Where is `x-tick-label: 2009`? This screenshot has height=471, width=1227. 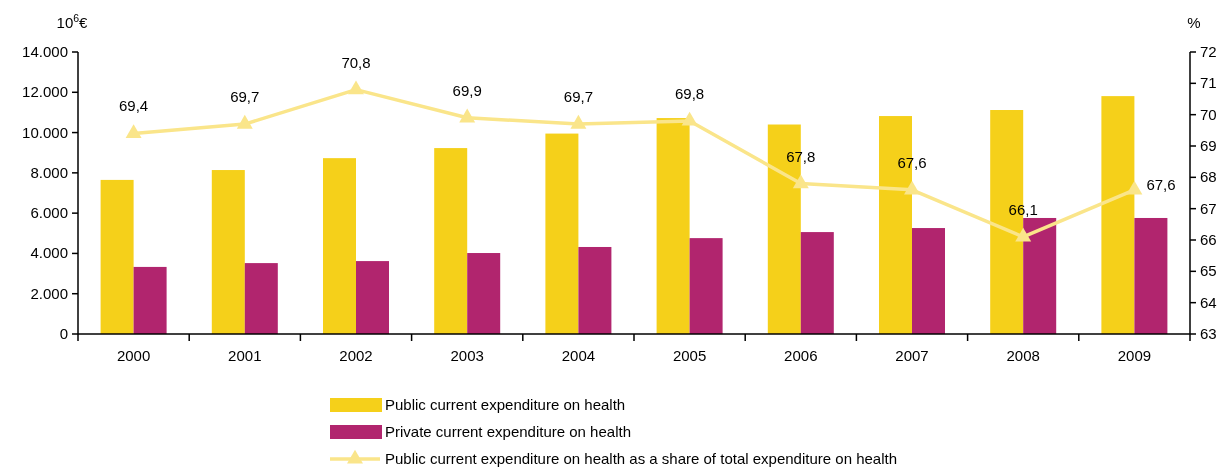 x-tick-label: 2009 is located at coordinates (1134, 355).